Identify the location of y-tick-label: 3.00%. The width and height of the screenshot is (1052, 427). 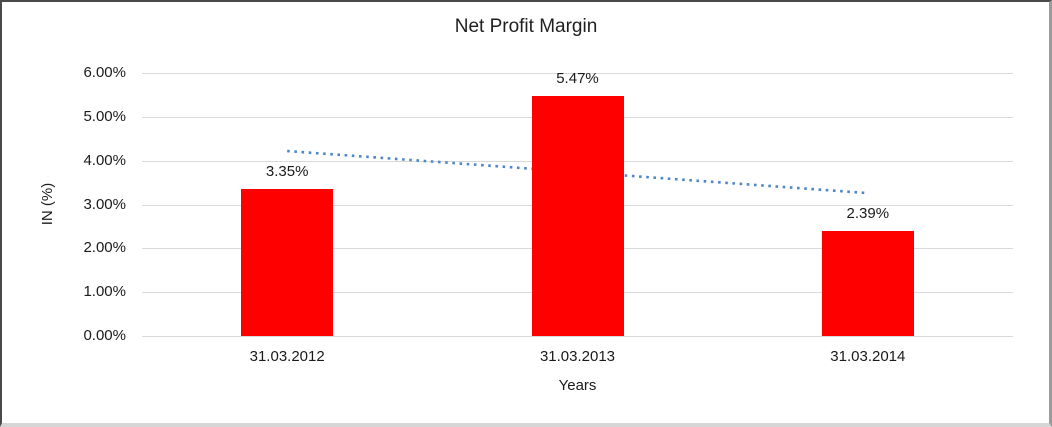
(104, 204).